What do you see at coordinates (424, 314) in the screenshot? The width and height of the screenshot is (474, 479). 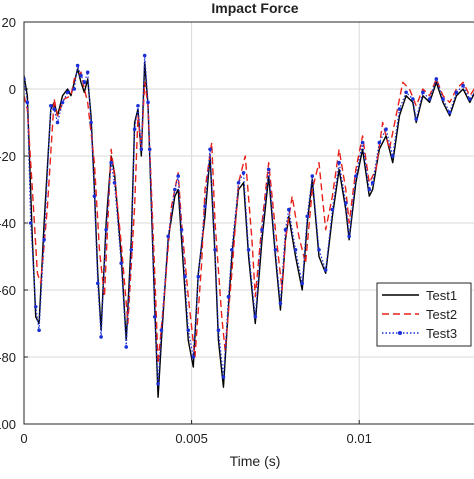 I see `legend-box` at bounding box center [424, 314].